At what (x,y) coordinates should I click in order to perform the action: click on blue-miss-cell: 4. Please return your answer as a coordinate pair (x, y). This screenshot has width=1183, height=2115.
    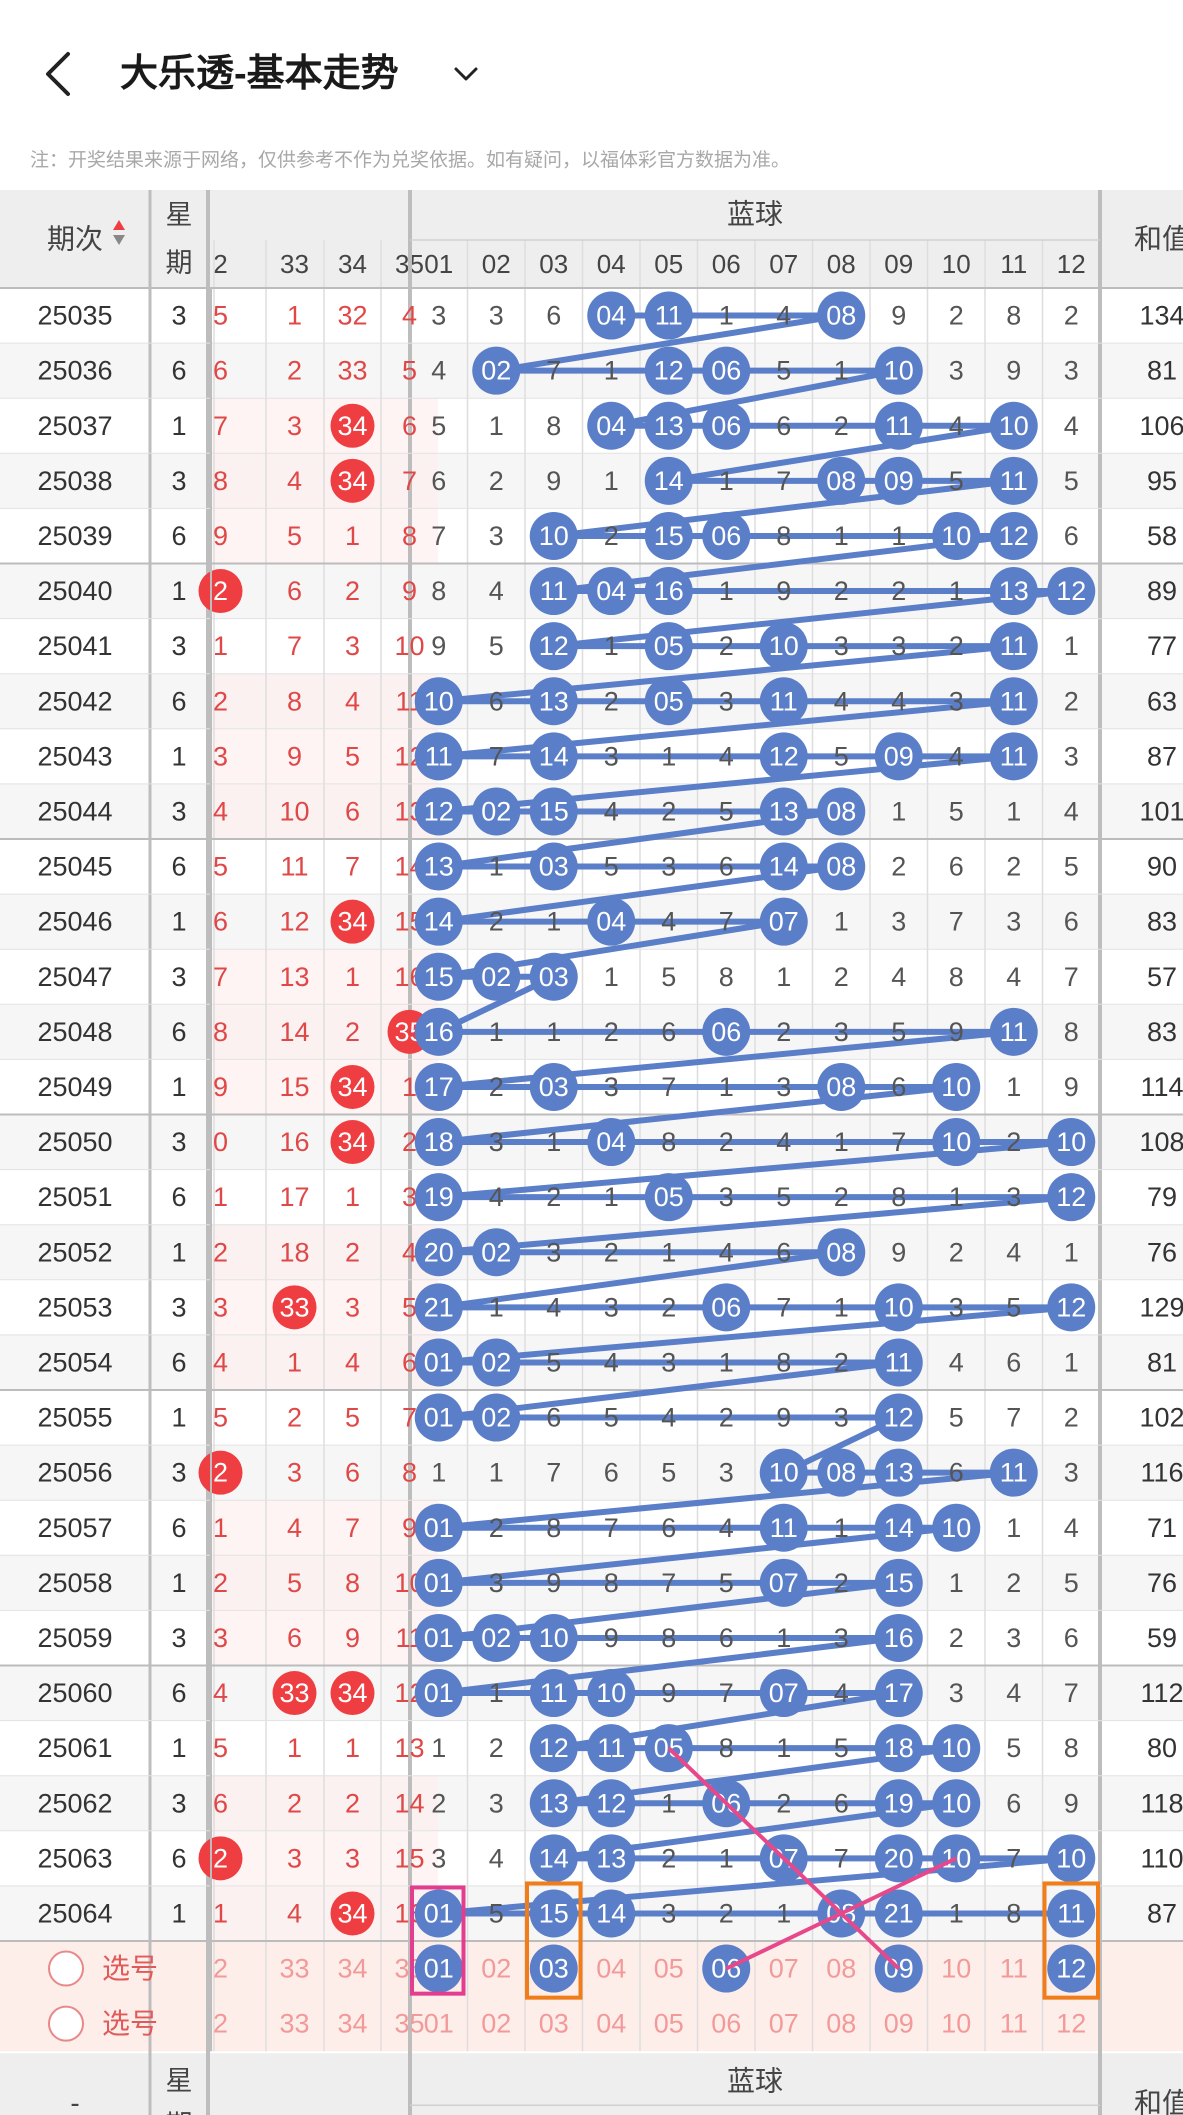
    Looking at the image, I should click on (1071, 811).